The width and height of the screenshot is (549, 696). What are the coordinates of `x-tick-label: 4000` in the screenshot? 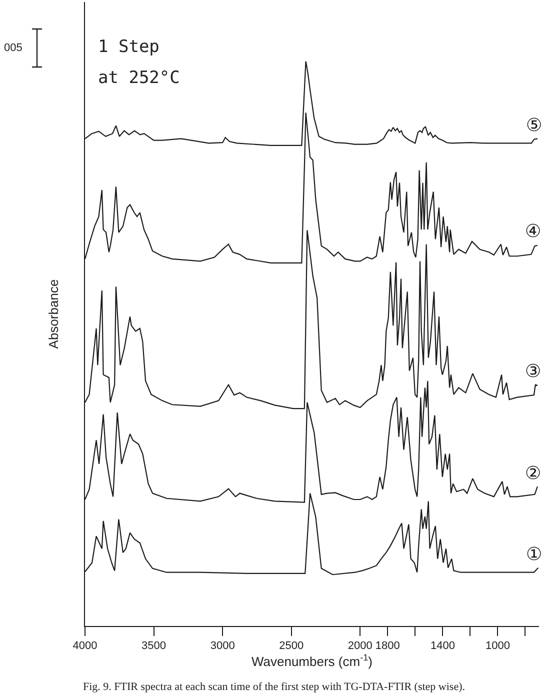 It's located at (85, 646).